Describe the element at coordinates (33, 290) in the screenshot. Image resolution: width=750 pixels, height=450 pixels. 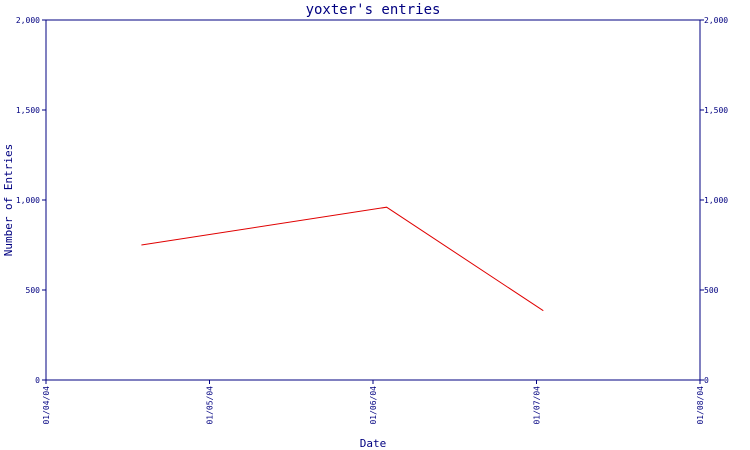
I see `y-tick-label-left: 500` at that location.